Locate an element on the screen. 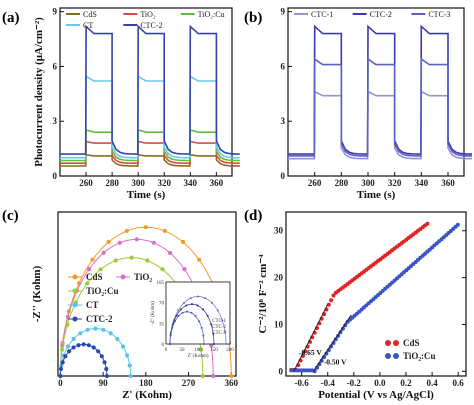 The height and width of the screenshot is (405, 474). tangent-line is located at coordinates (332, 343).